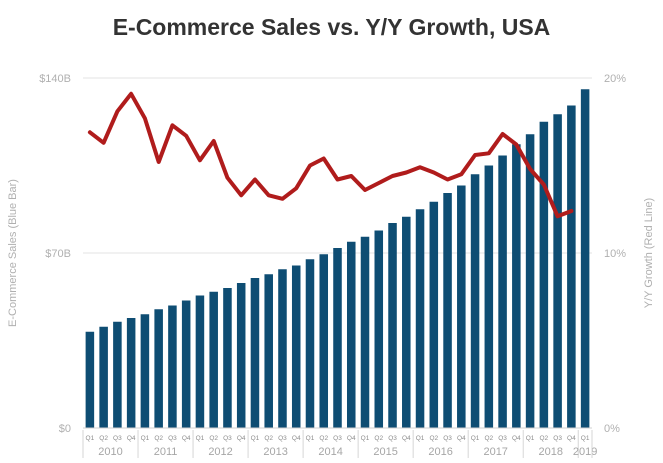 Image resolution: width=663 pixels, height=463 pixels. Describe the element at coordinates (585, 452) in the screenshot. I see `x-year-label: 2019` at that location.